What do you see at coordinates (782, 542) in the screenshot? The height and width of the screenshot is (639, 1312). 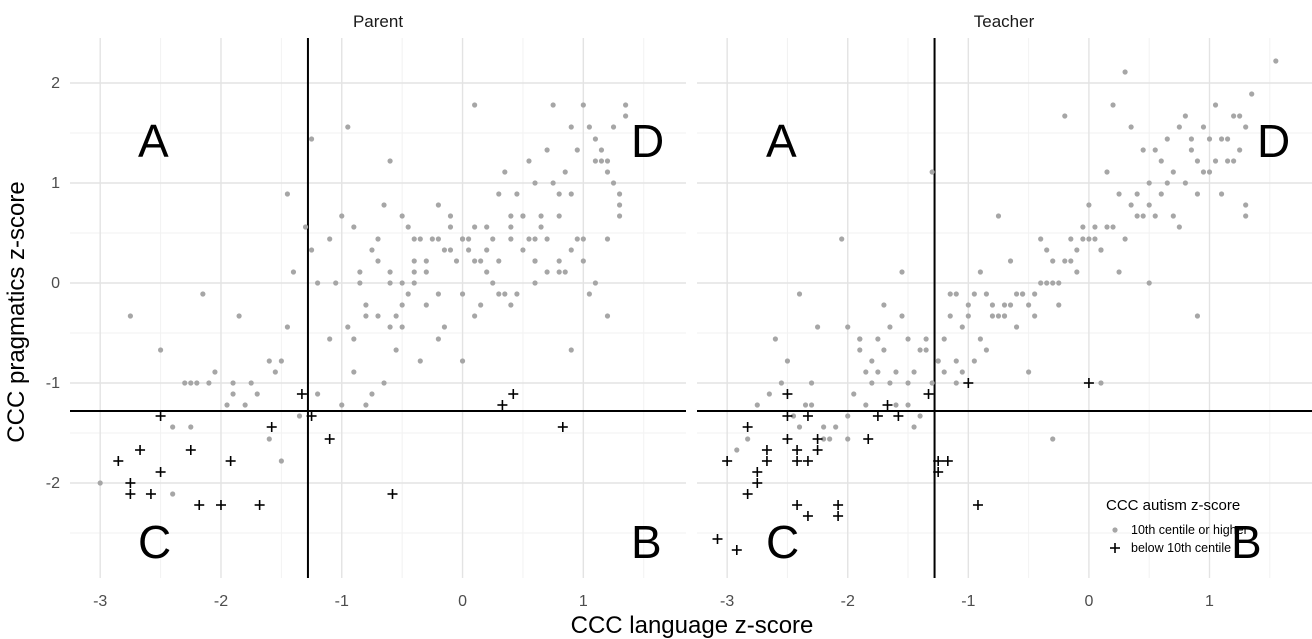 I see `quadrant-label-c: C` at bounding box center [782, 542].